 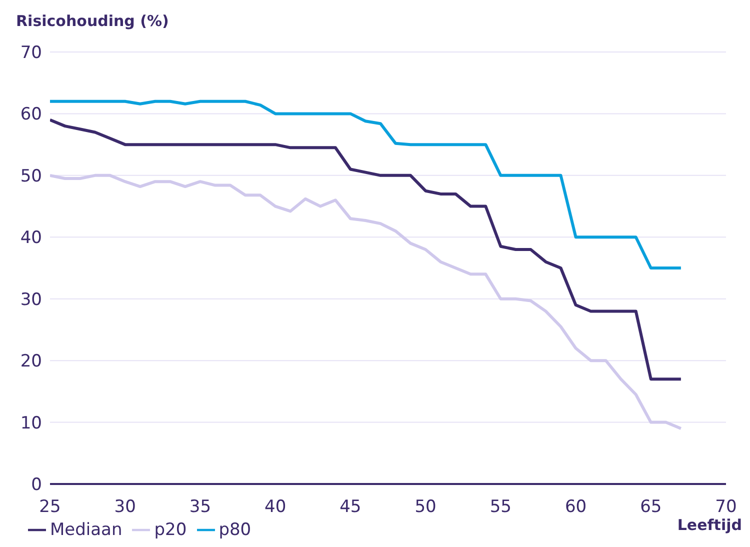 What do you see at coordinates (425, 507) in the screenshot?
I see `x-tick-label: 50` at bounding box center [425, 507].